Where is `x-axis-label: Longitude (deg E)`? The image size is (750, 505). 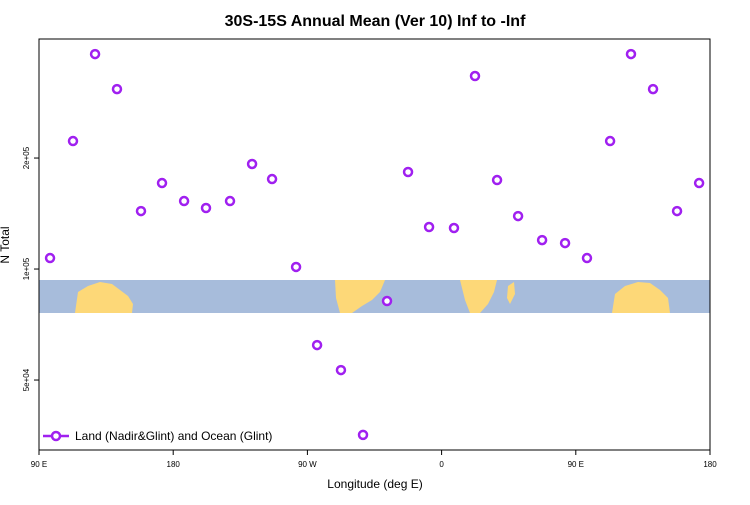
x-axis-label: Longitude (deg E) is located at coordinates (374, 484).